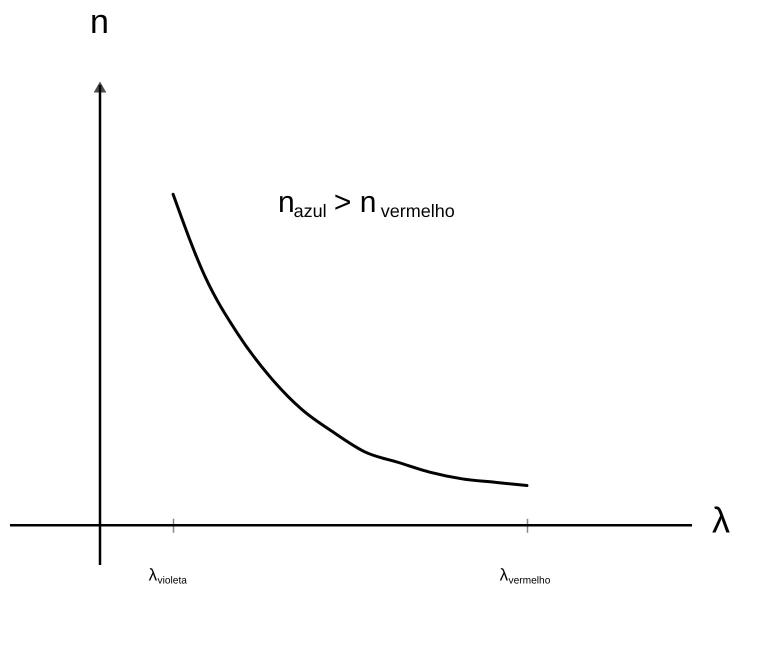  What do you see at coordinates (721, 519) in the screenshot?
I see `x-axis-title: λ` at bounding box center [721, 519].